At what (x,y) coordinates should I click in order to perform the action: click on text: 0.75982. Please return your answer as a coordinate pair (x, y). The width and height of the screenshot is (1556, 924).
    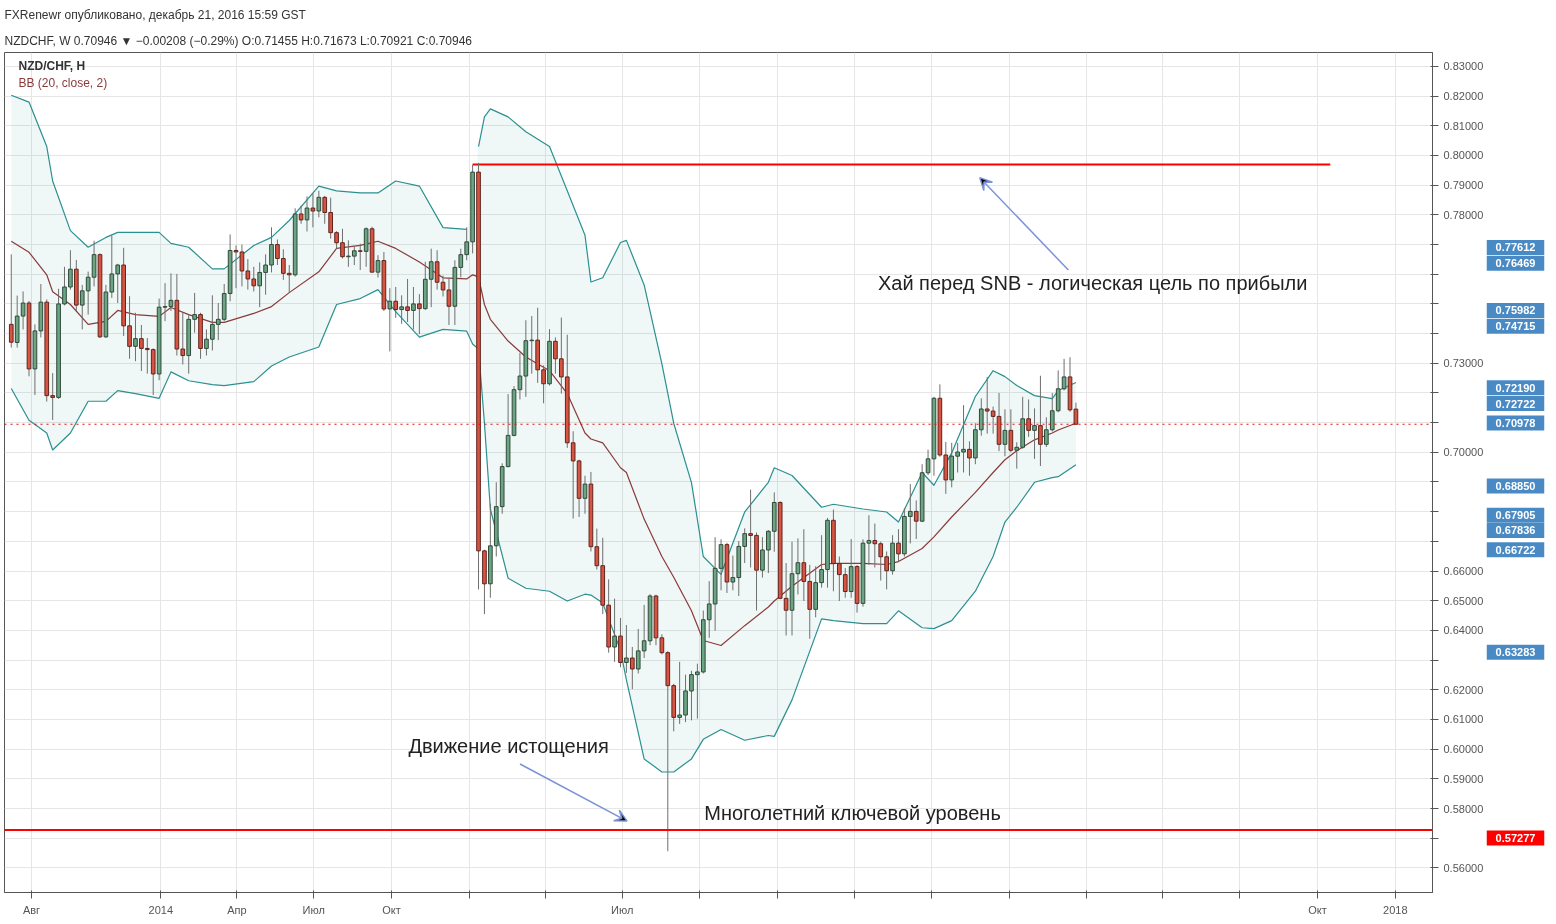
    Looking at the image, I should click on (1515, 310).